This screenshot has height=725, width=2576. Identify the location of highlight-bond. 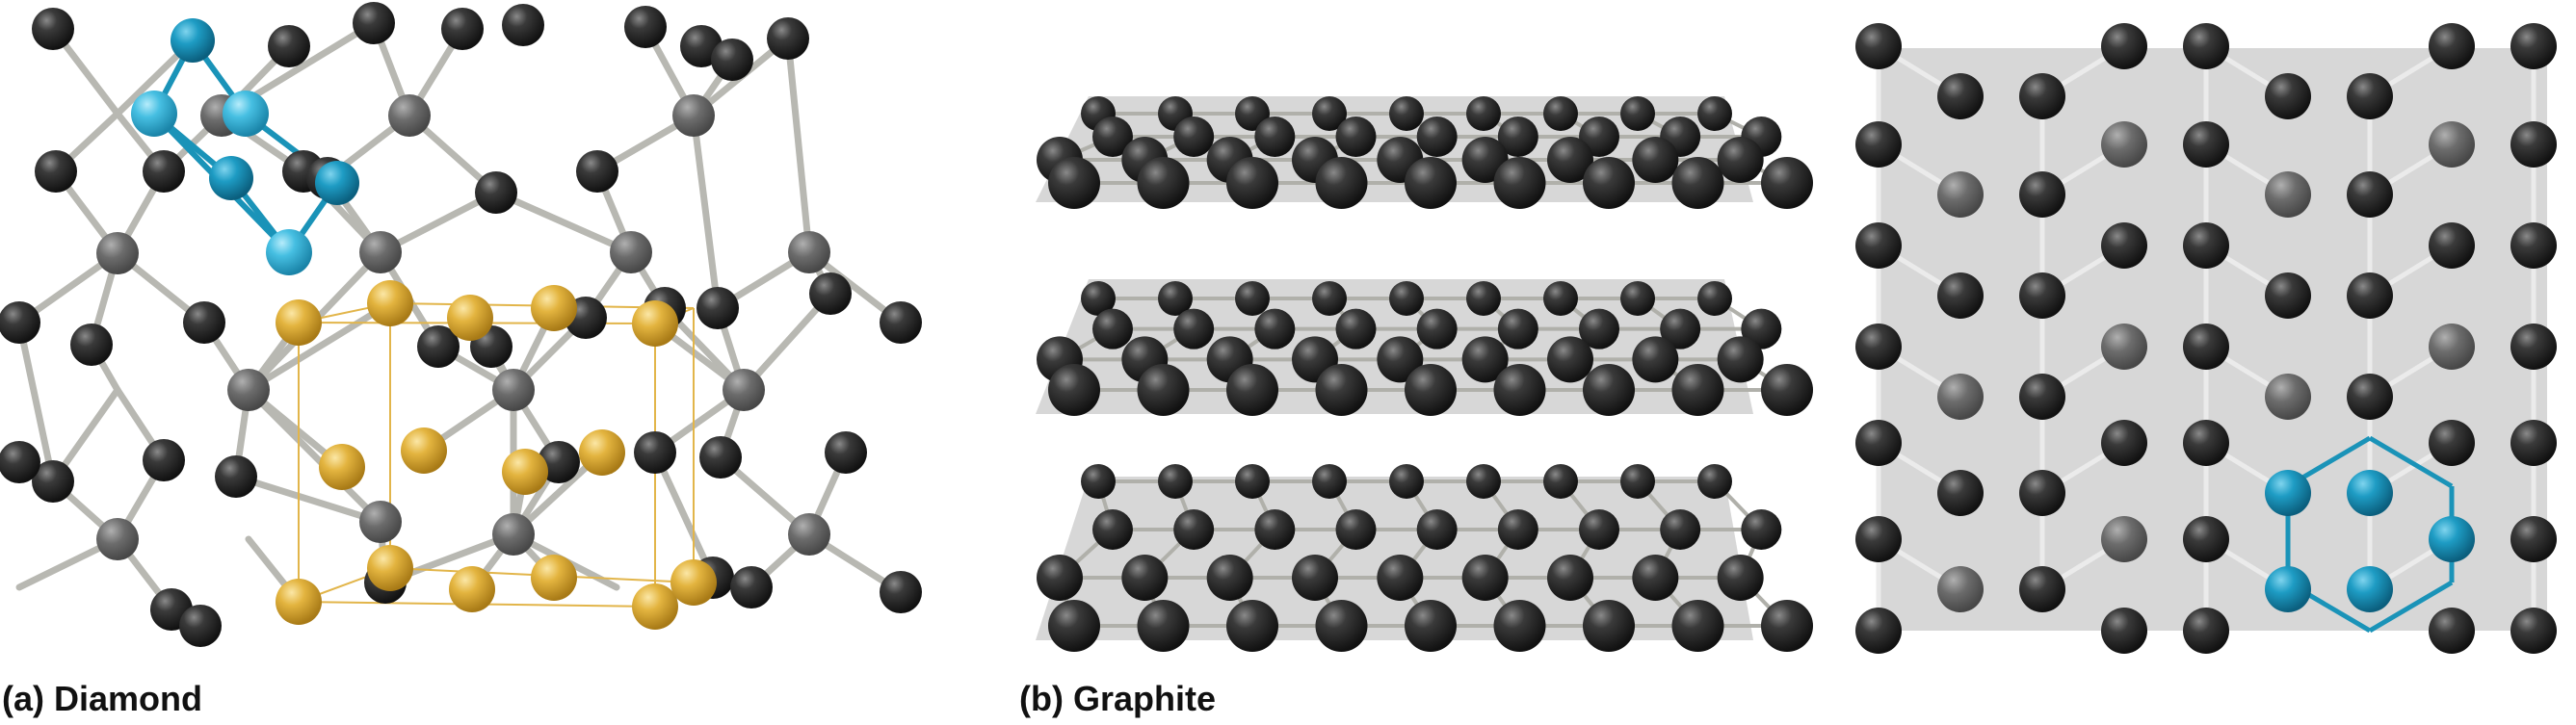
(2411, 607).